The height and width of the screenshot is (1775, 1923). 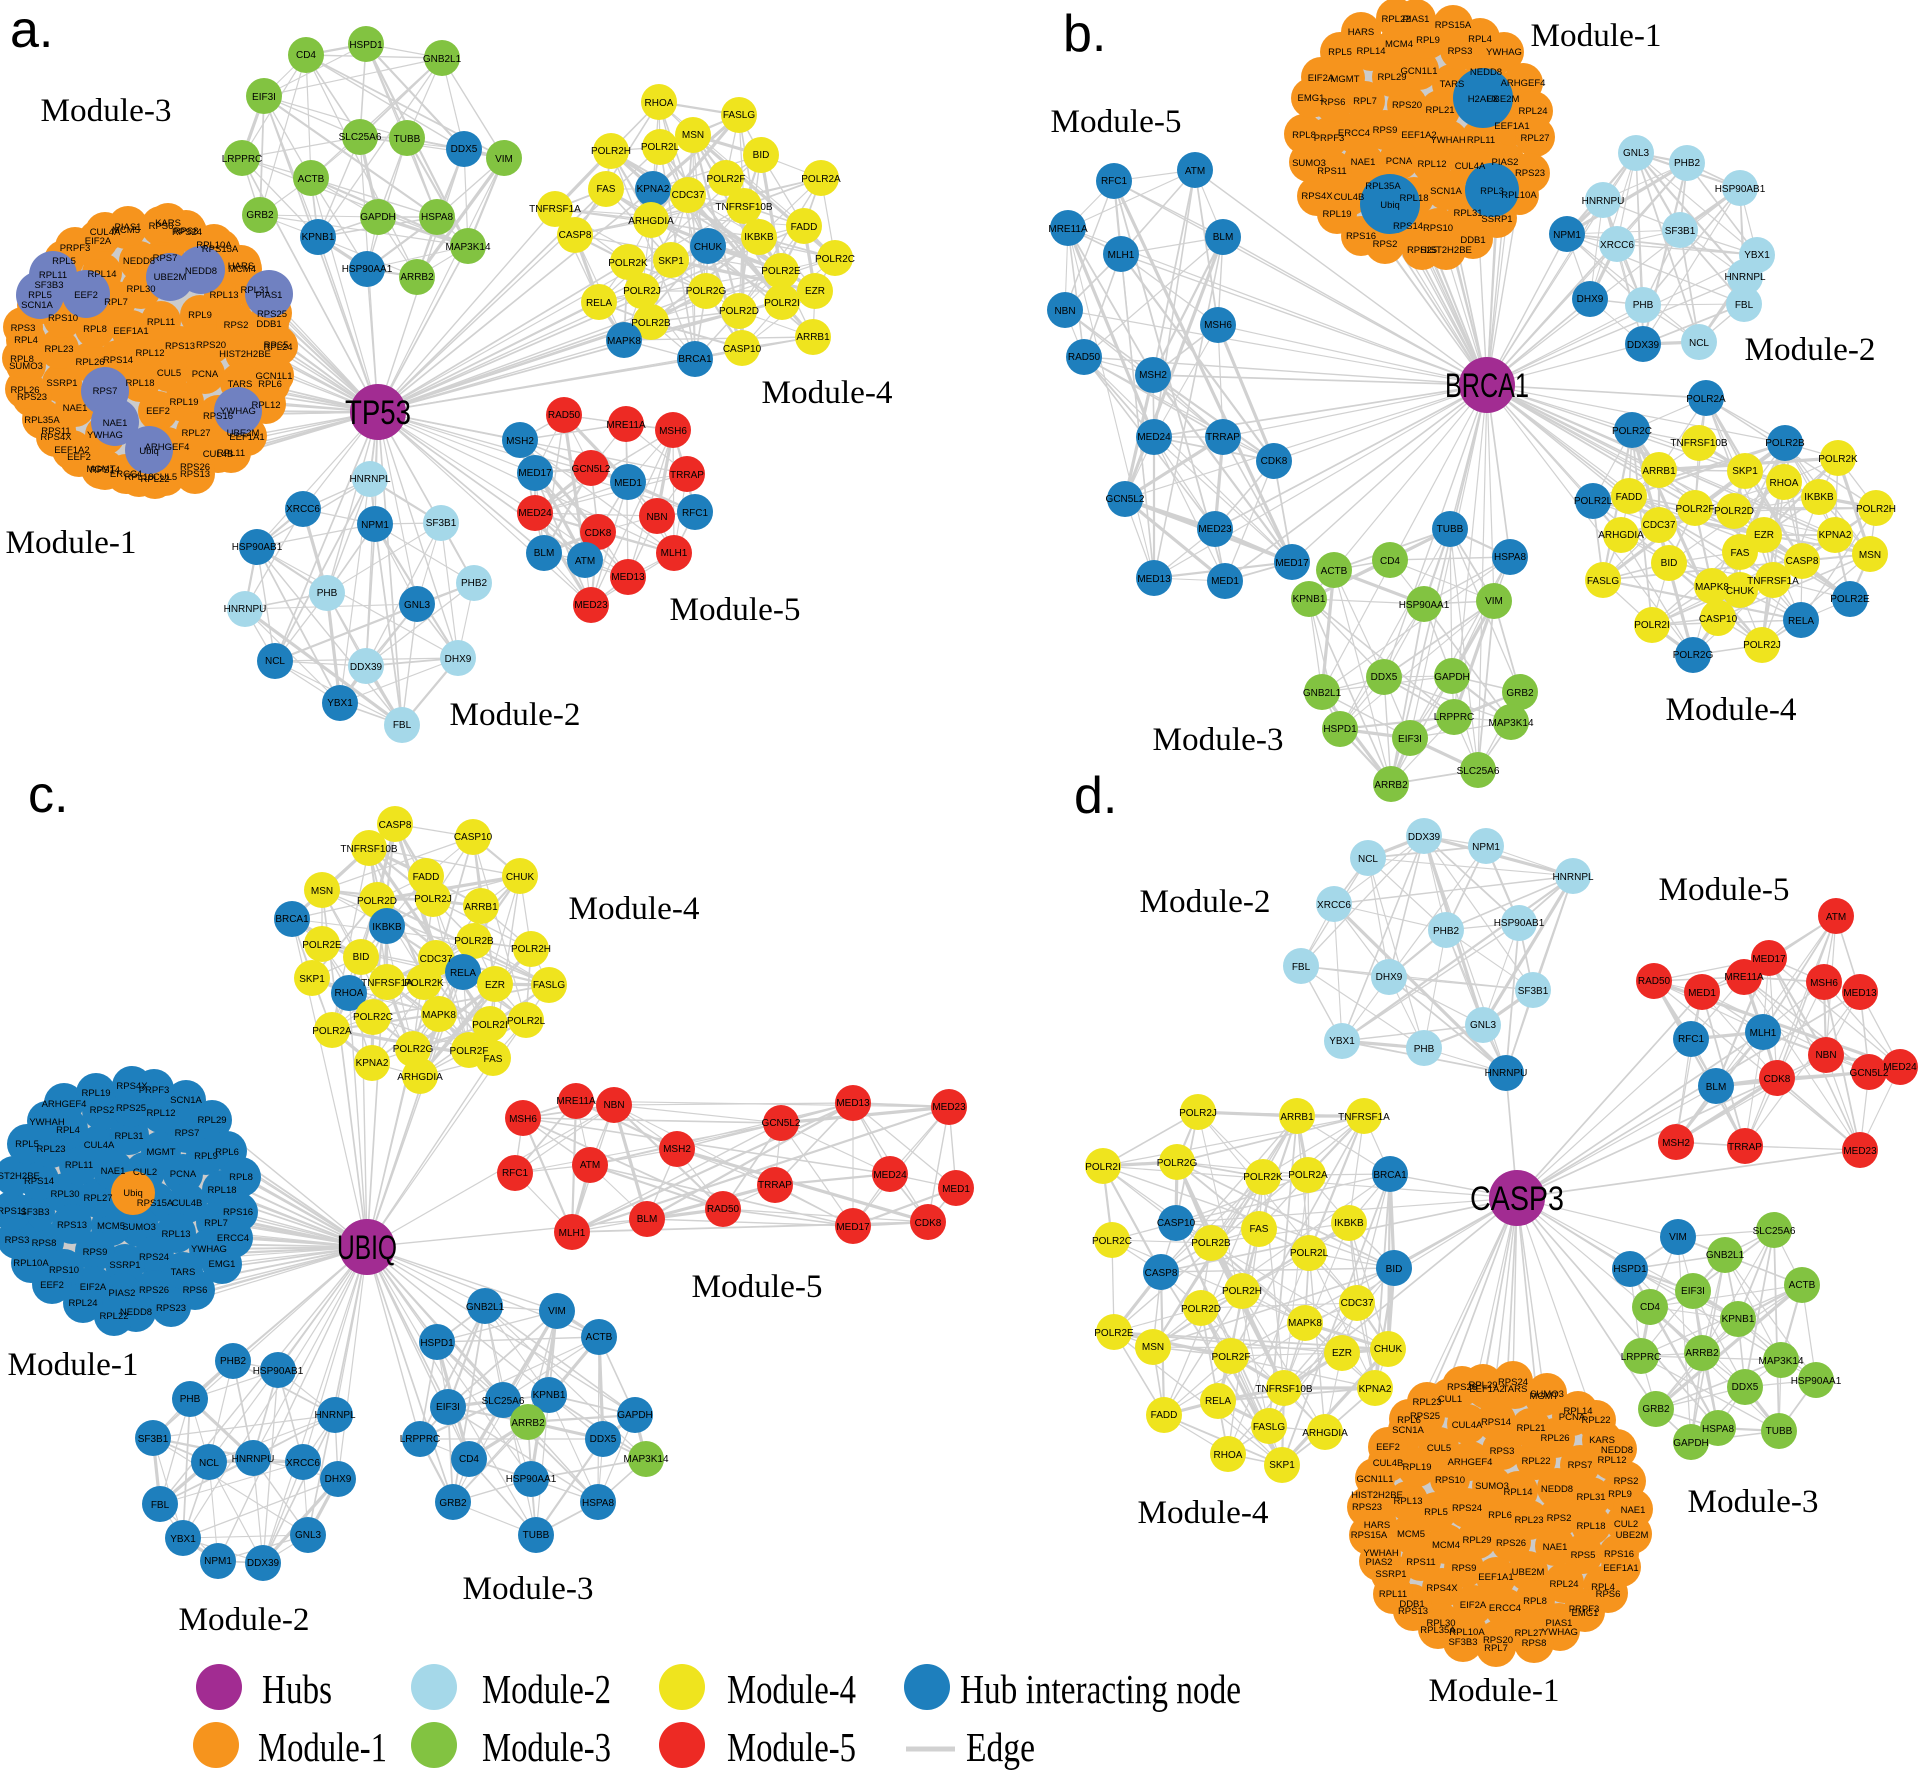 What do you see at coordinates (1584, 1609) in the screenshot?
I see `svg-text: PRPF3` at bounding box center [1584, 1609].